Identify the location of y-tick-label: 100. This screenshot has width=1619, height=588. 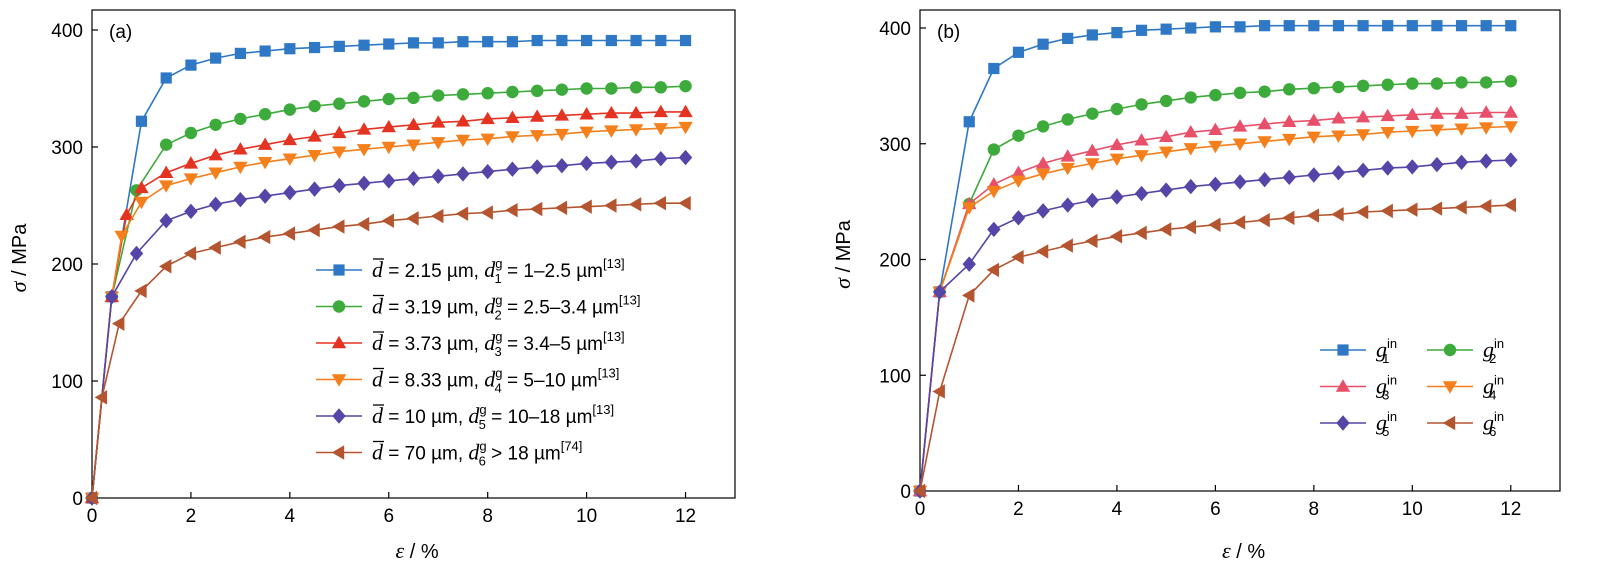
(67, 382).